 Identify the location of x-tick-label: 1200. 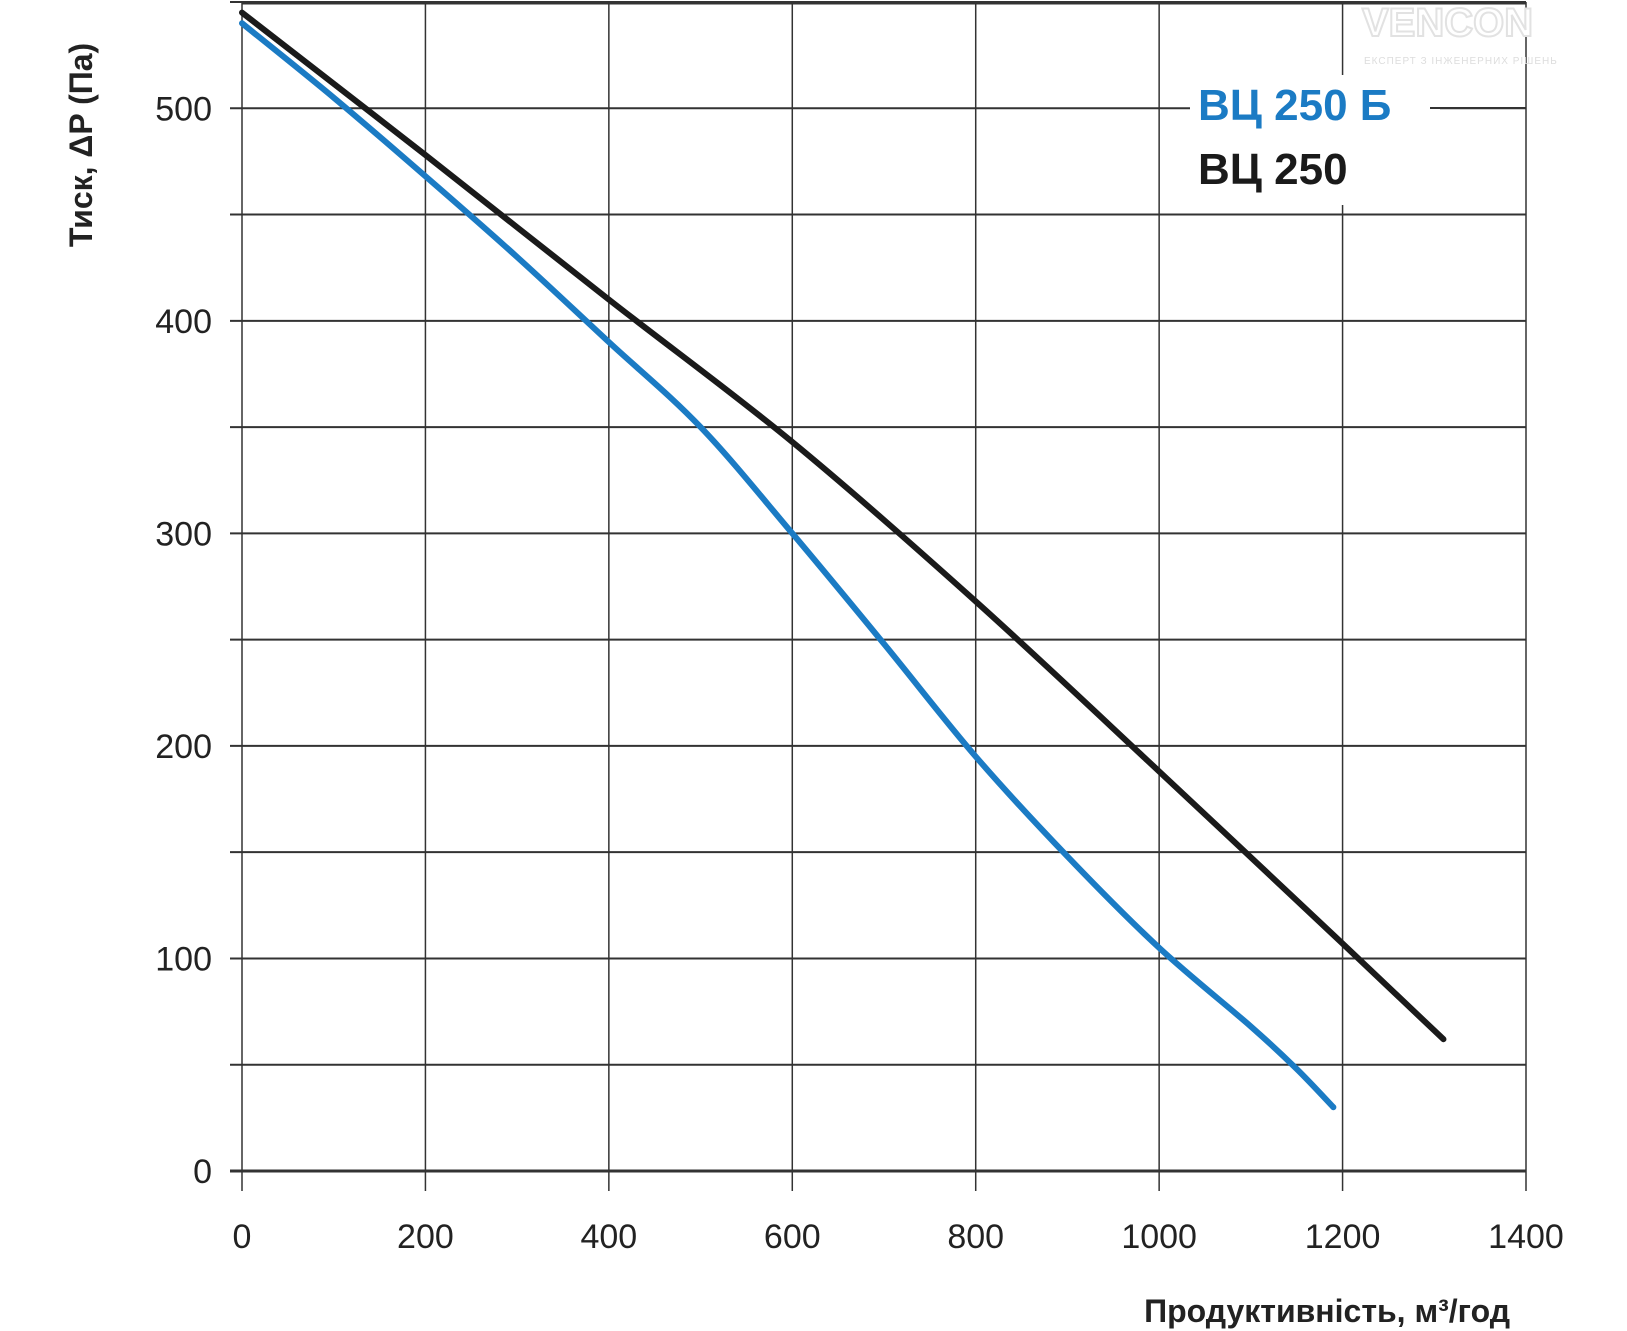
(1343, 1237).